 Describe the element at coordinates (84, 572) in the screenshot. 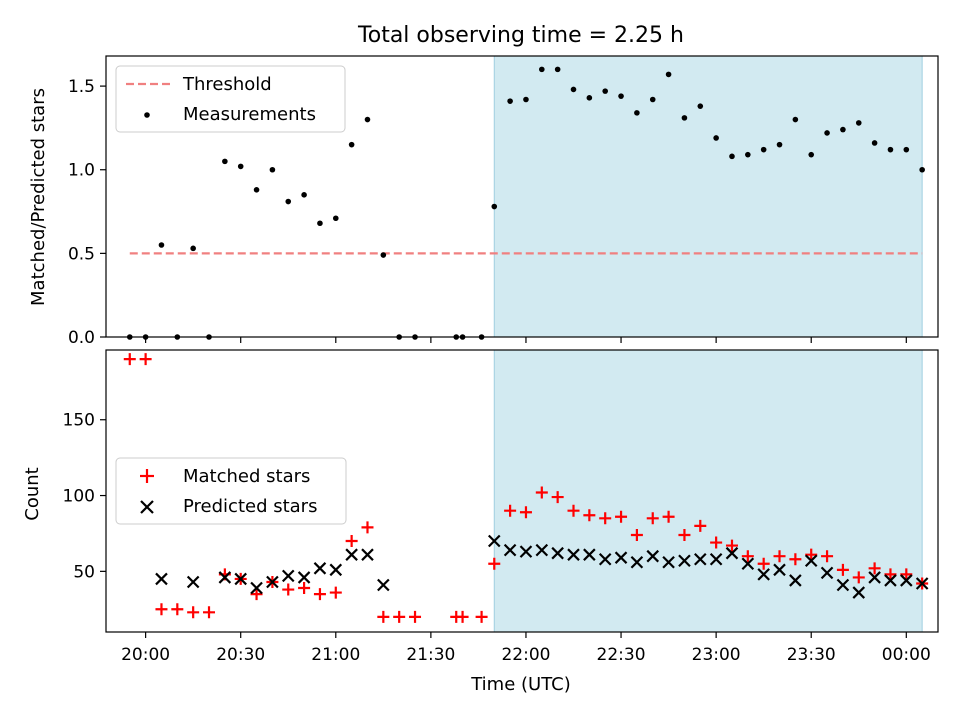

I see `y-tick-label: 50` at that location.